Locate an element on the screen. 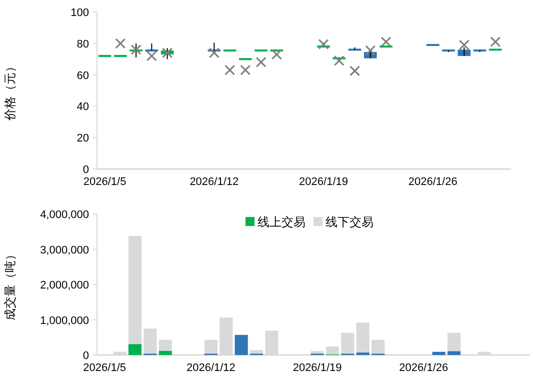 The height and width of the screenshot is (388, 533). y-tick-label: 3,000,000 is located at coordinates (64, 250).